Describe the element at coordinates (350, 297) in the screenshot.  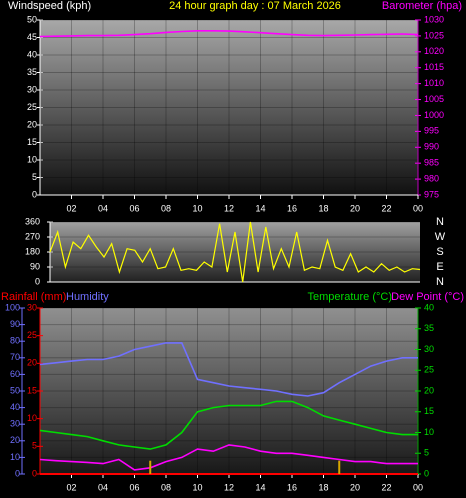
I see `legend-temperature: Temperature (°C)` at that location.